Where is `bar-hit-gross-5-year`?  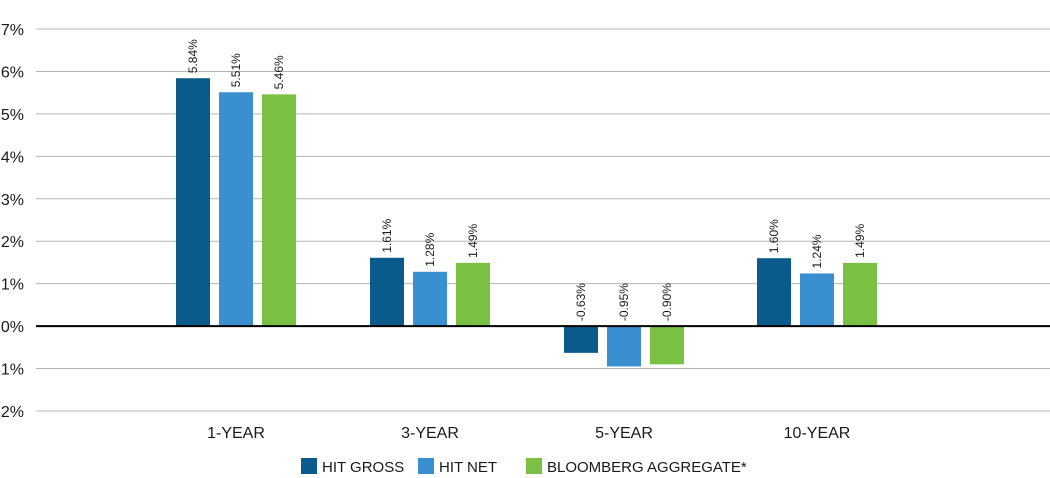 bar-hit-gross-5-year is located at coordinates (581, 339).